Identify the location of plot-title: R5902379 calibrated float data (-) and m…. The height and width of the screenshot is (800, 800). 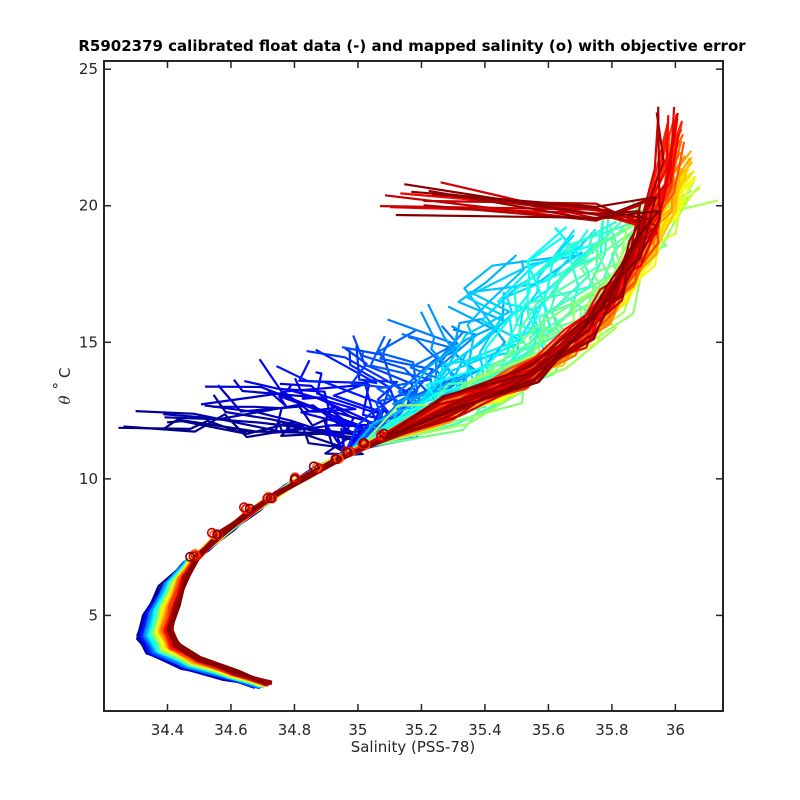
(412, 46).